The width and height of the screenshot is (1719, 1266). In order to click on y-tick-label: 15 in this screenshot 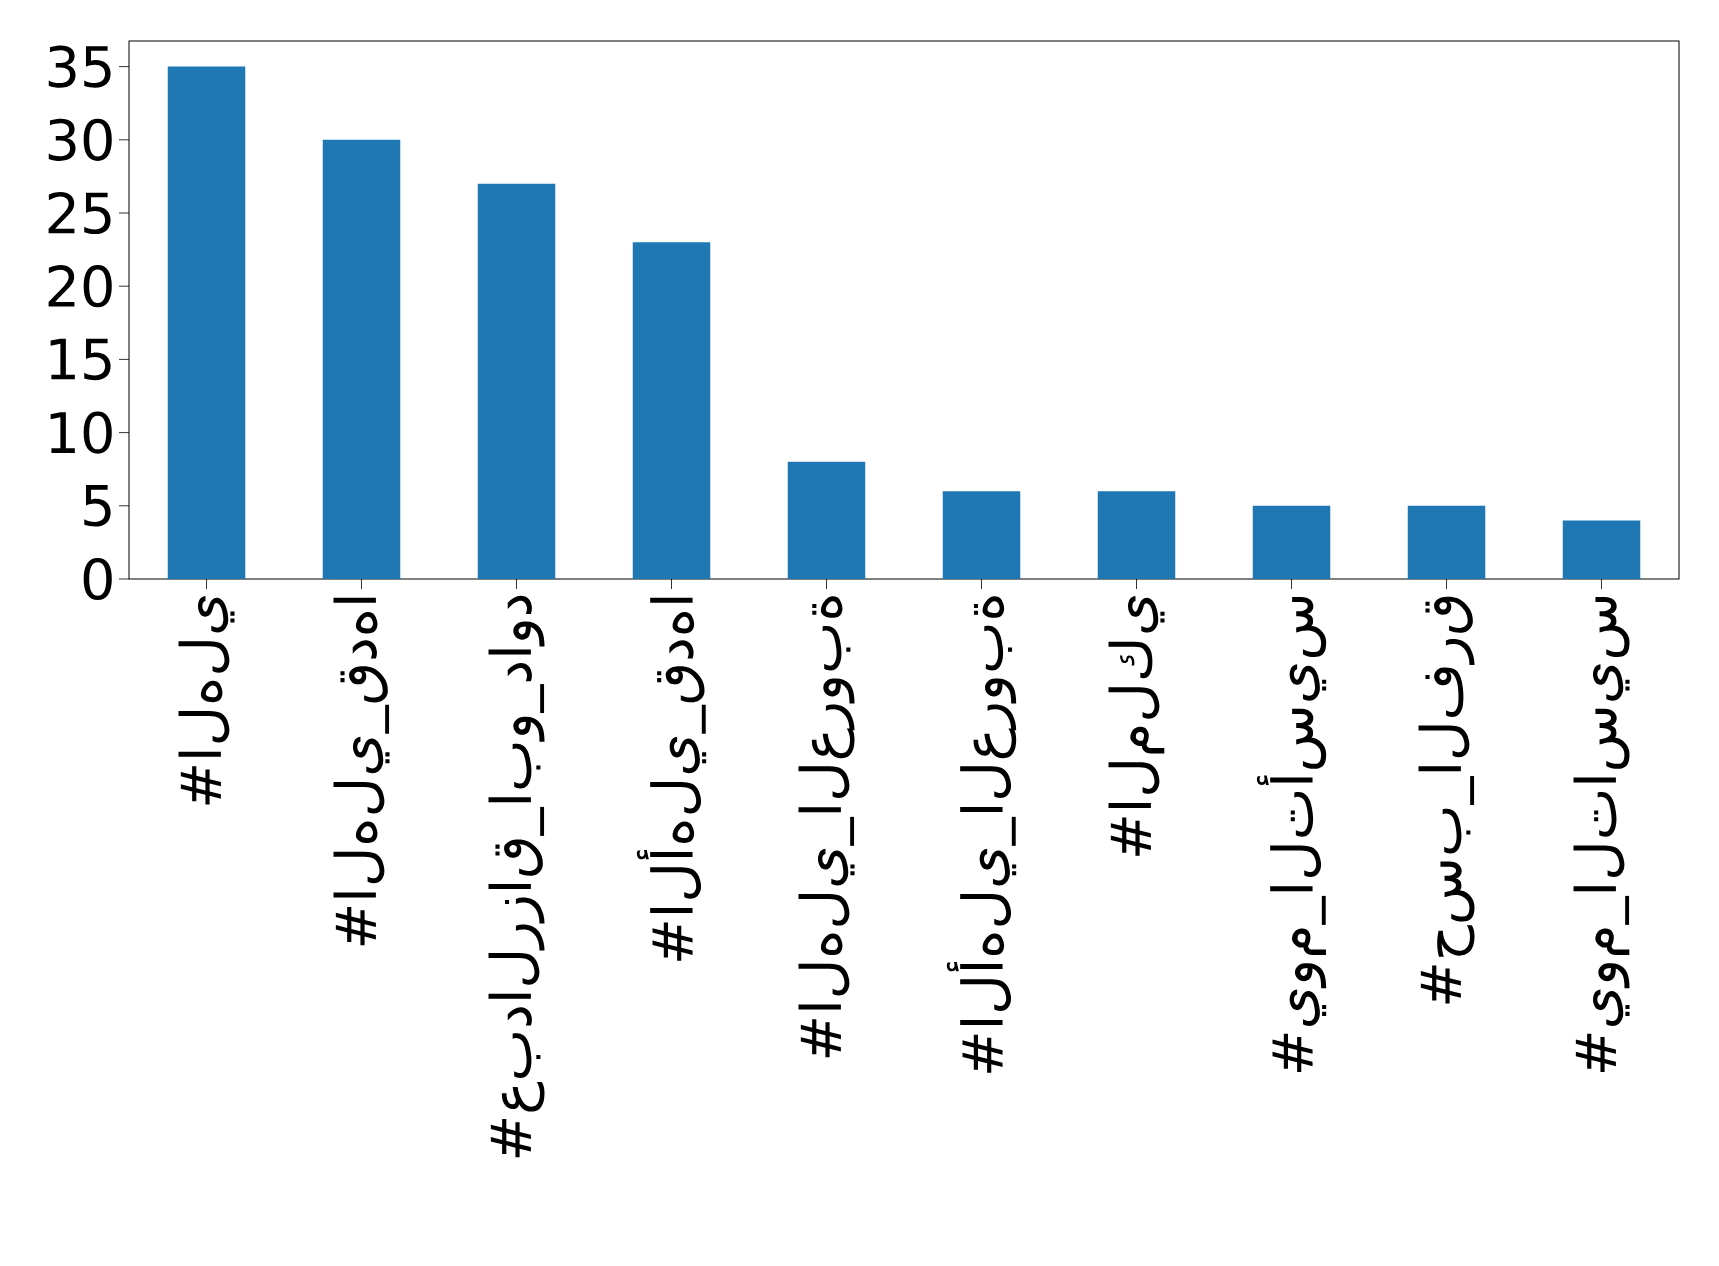, I will do `click(80, 359)`.